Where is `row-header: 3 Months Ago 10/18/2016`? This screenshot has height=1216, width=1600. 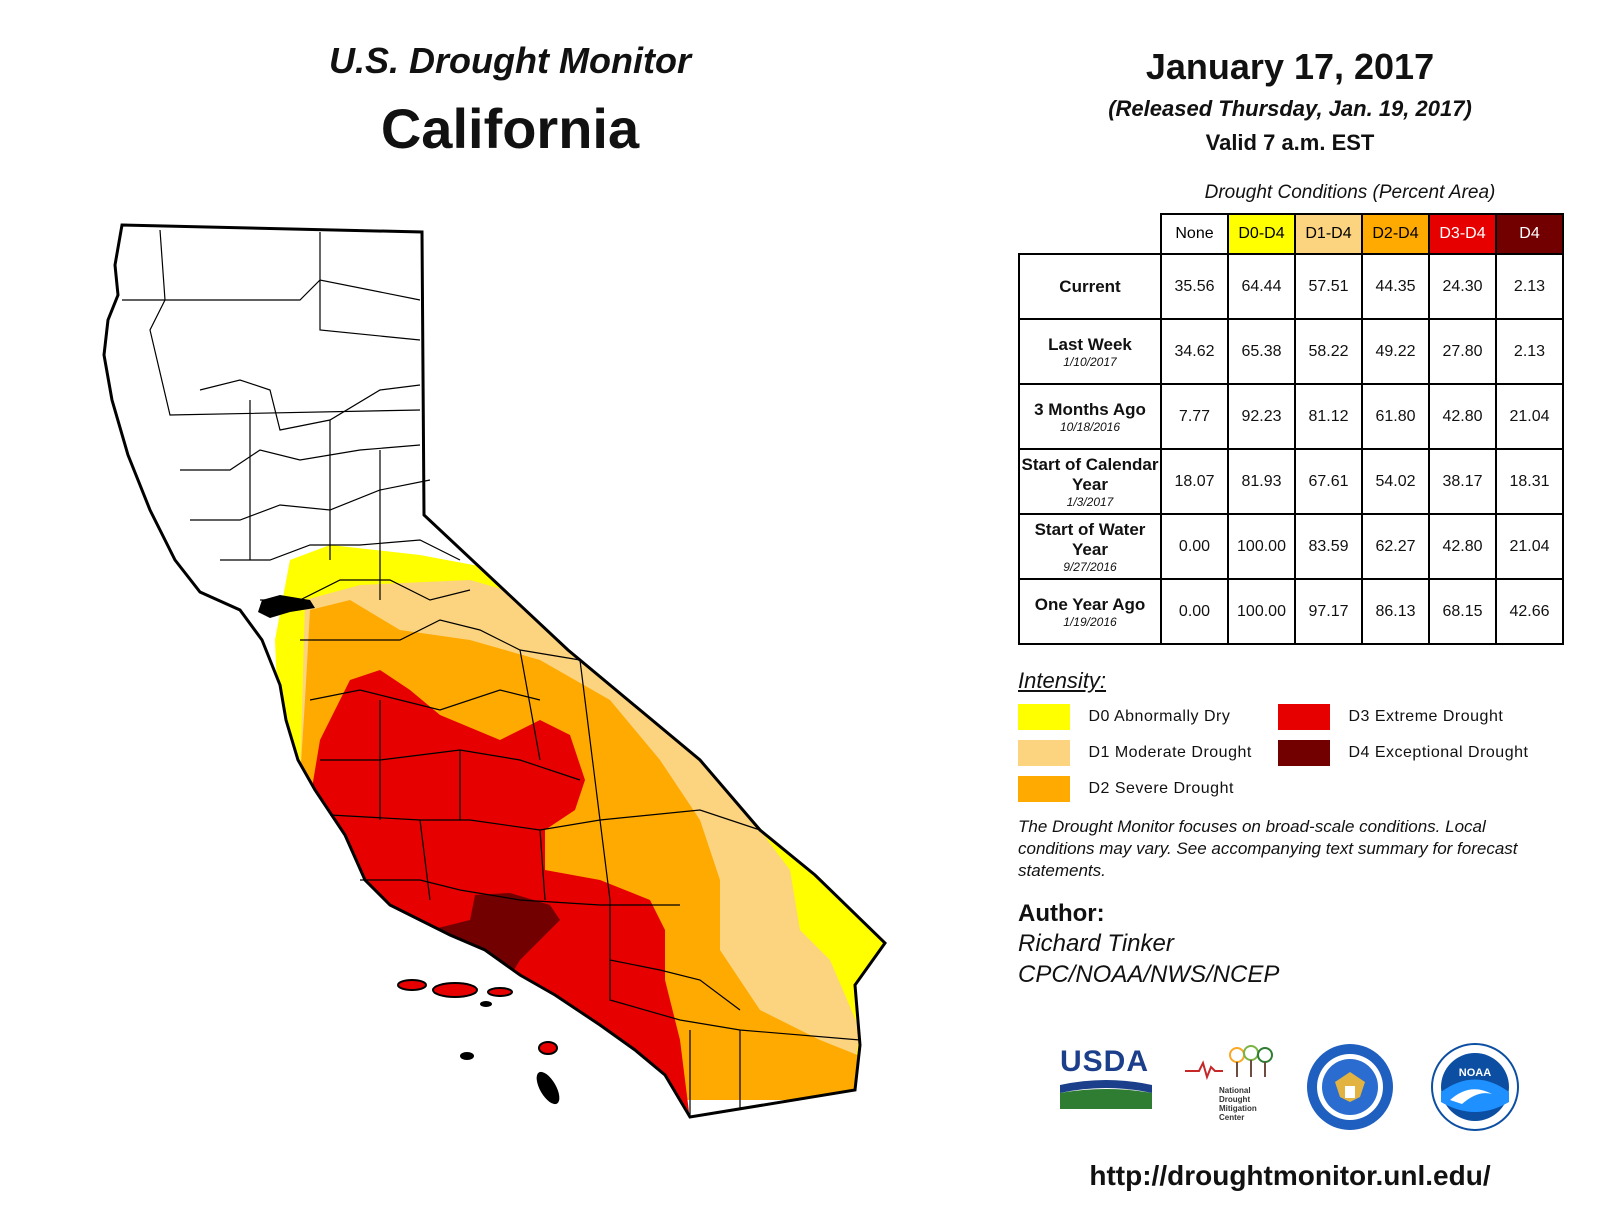
row-header: 3 Months Ago 10/18/2016 is located at coordinates (1090, 416).